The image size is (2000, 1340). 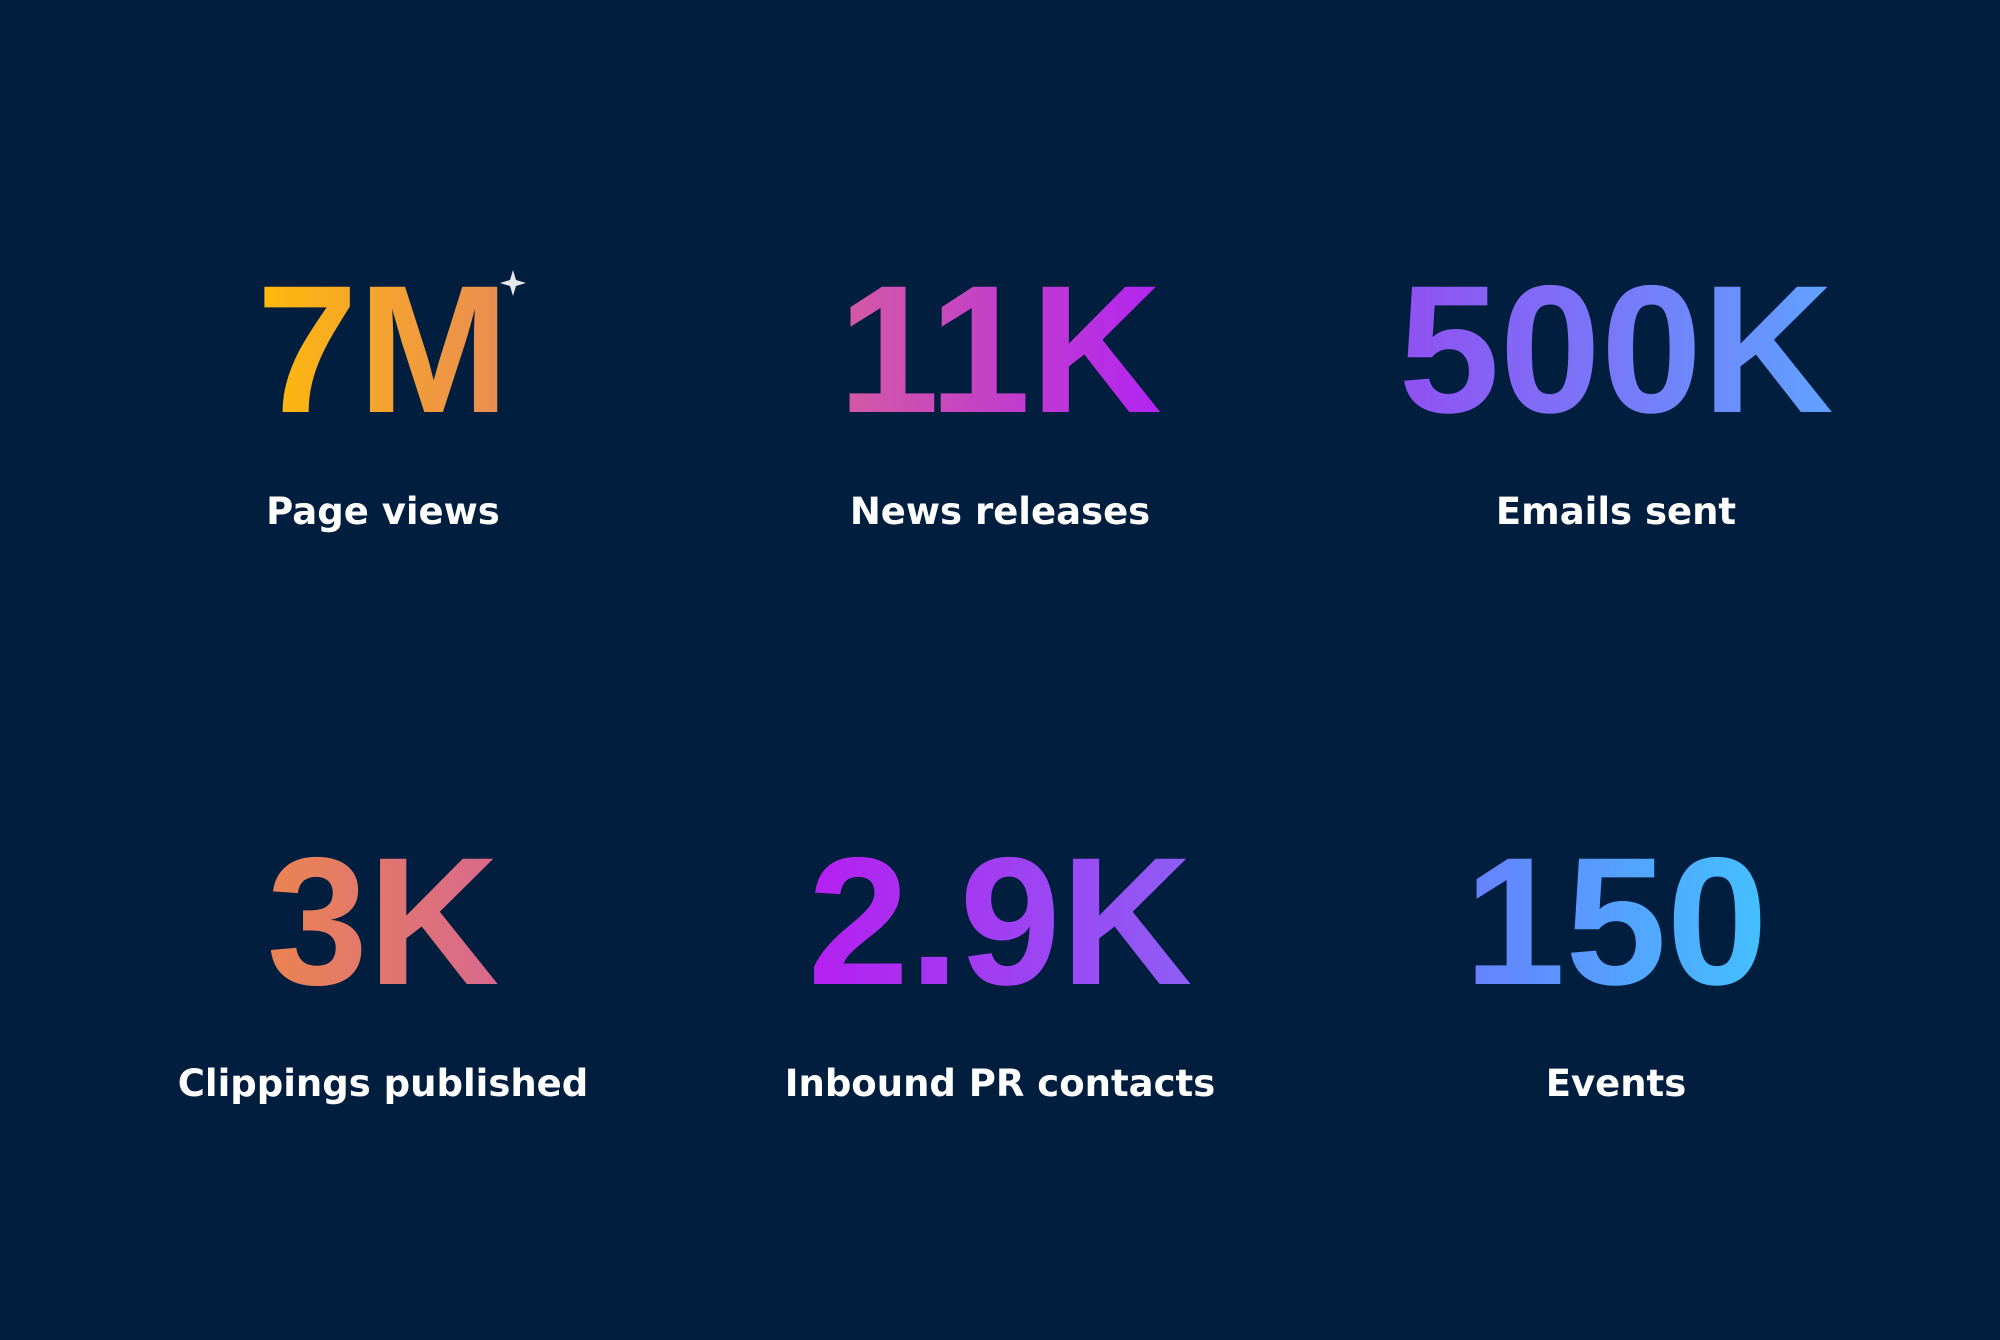 I want to click on stat-label: Clippings published, so click(x=383, y=1083).